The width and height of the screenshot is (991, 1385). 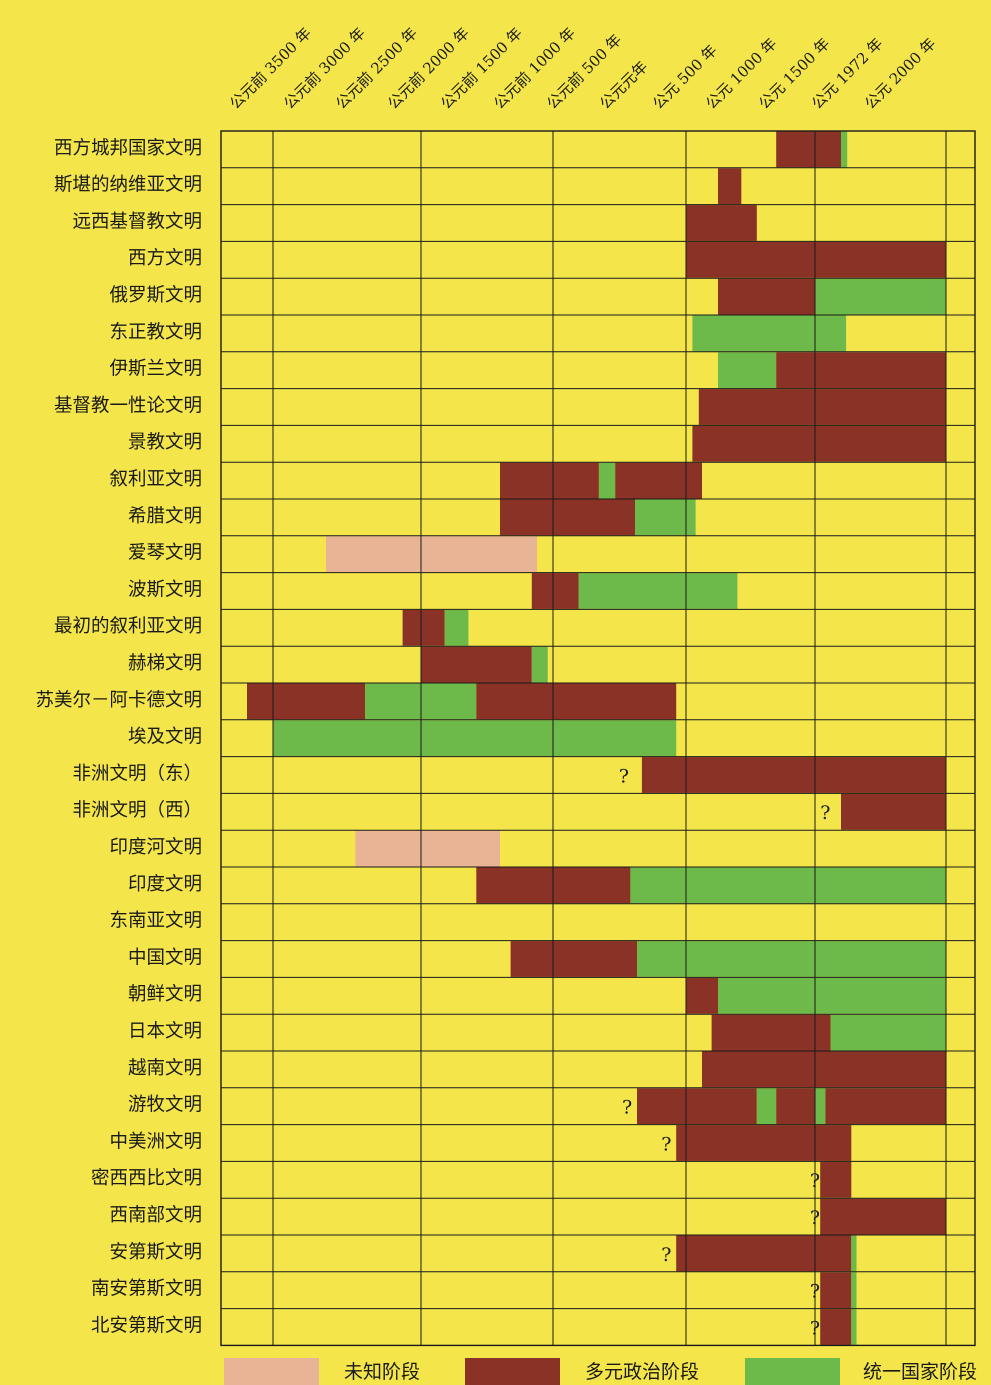 I want to click on row-label: 西方城邦国家文明, so click(x=128, y=148).